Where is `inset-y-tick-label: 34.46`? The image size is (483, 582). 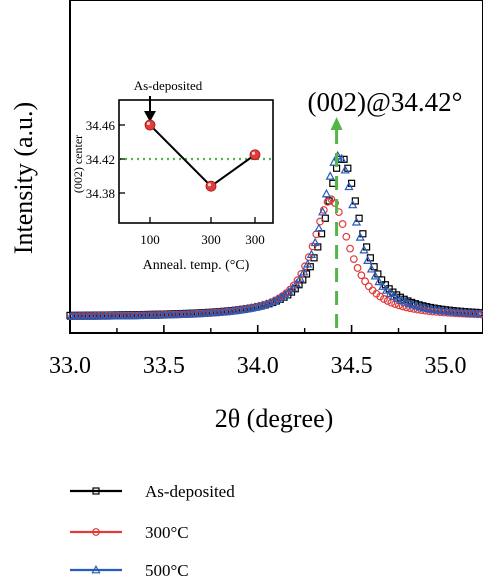 inset-y-tick-label: 34.46 is located at coordinates (101, 125).